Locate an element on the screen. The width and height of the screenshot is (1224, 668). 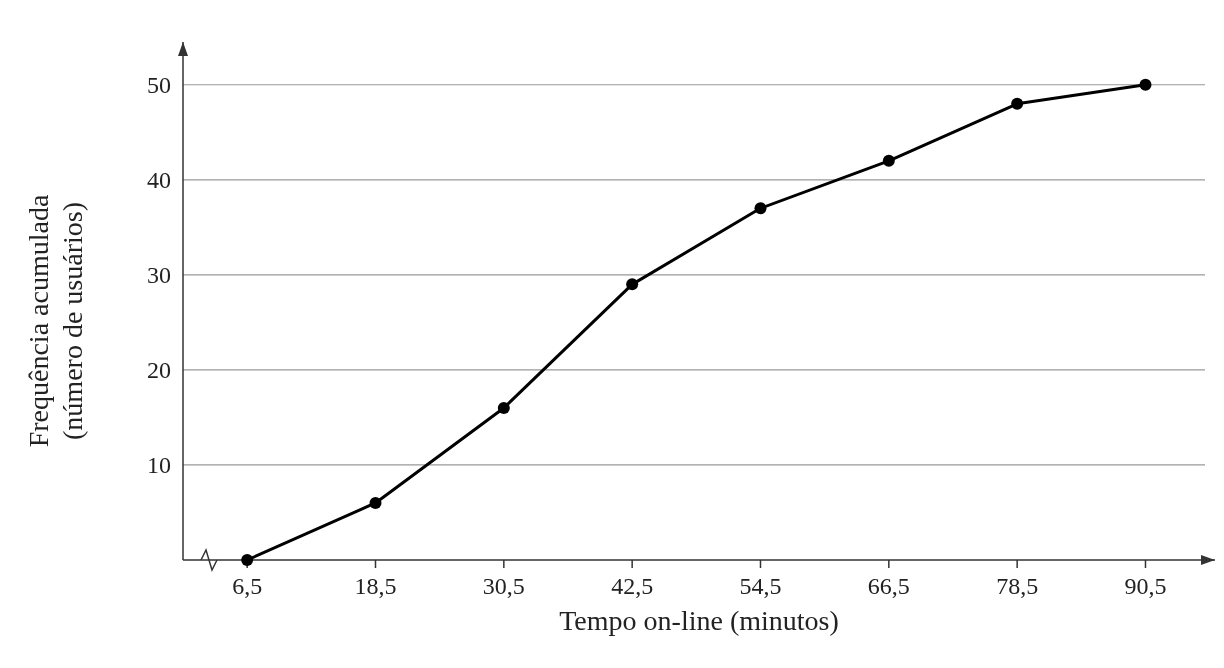
x-tick-label: 18,5 is located at coordinates (375, 586).